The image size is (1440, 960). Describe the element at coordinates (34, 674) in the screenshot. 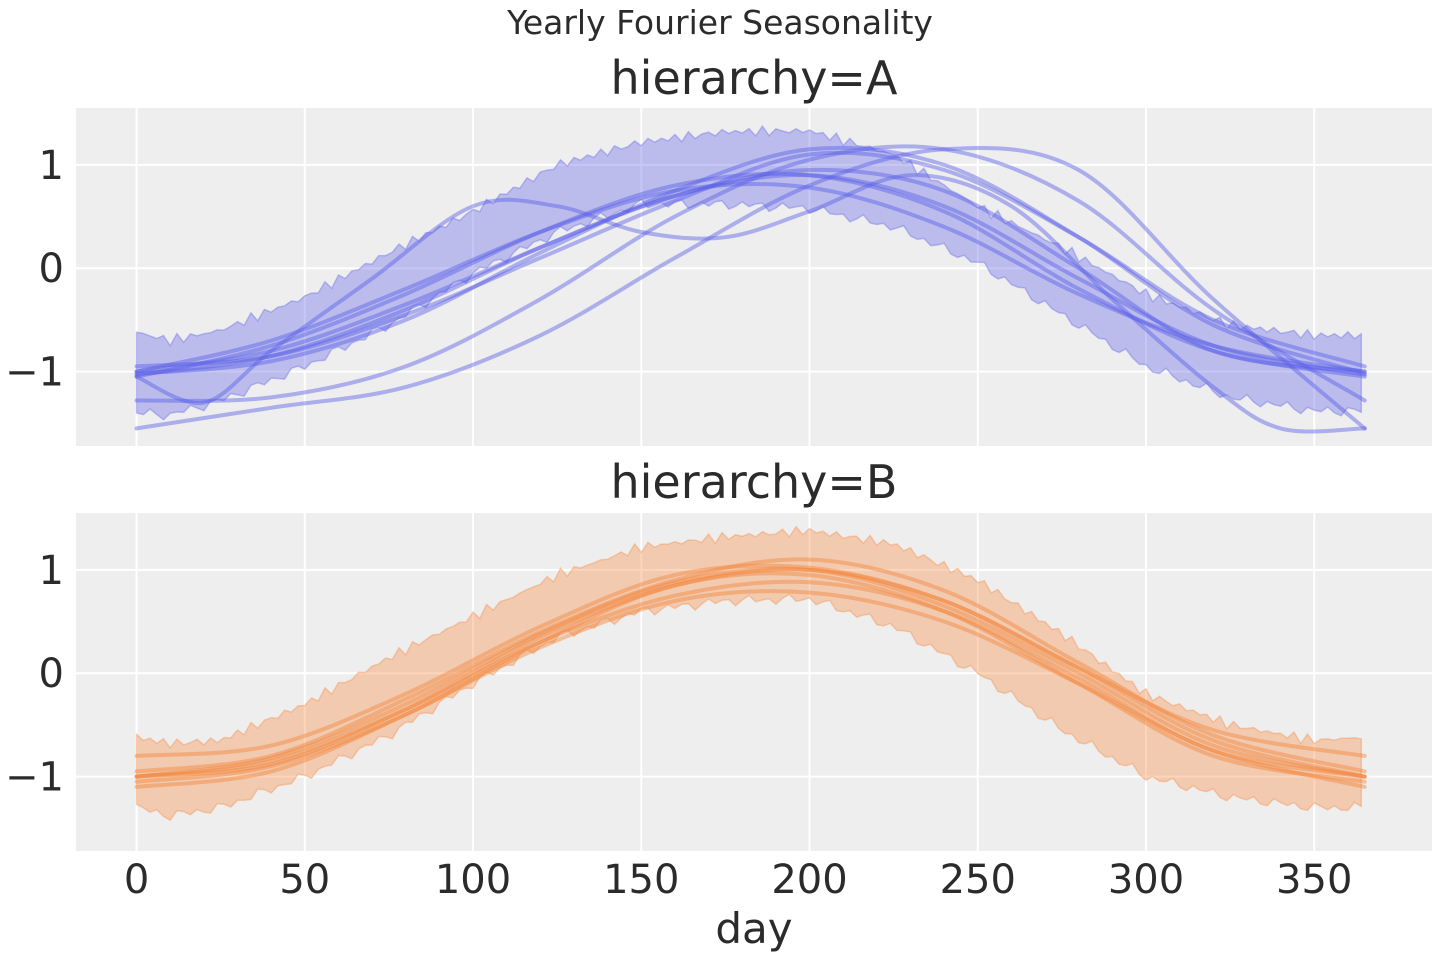

I see `y-ticks-b: −1 0 1` at that location.